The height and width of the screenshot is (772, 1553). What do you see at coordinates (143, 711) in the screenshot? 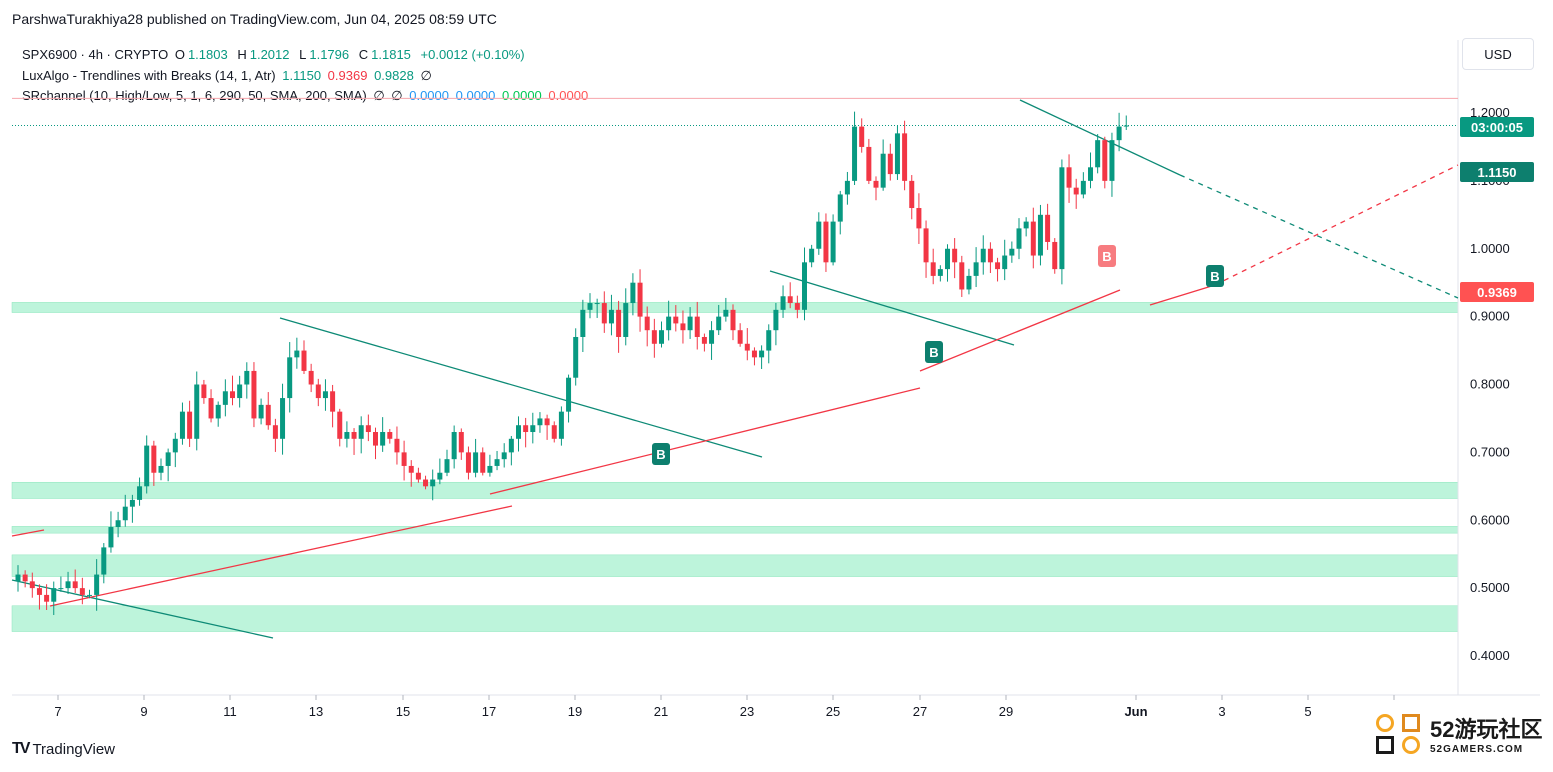
I see `time-tick: 9` at bounding box center [143, 711].